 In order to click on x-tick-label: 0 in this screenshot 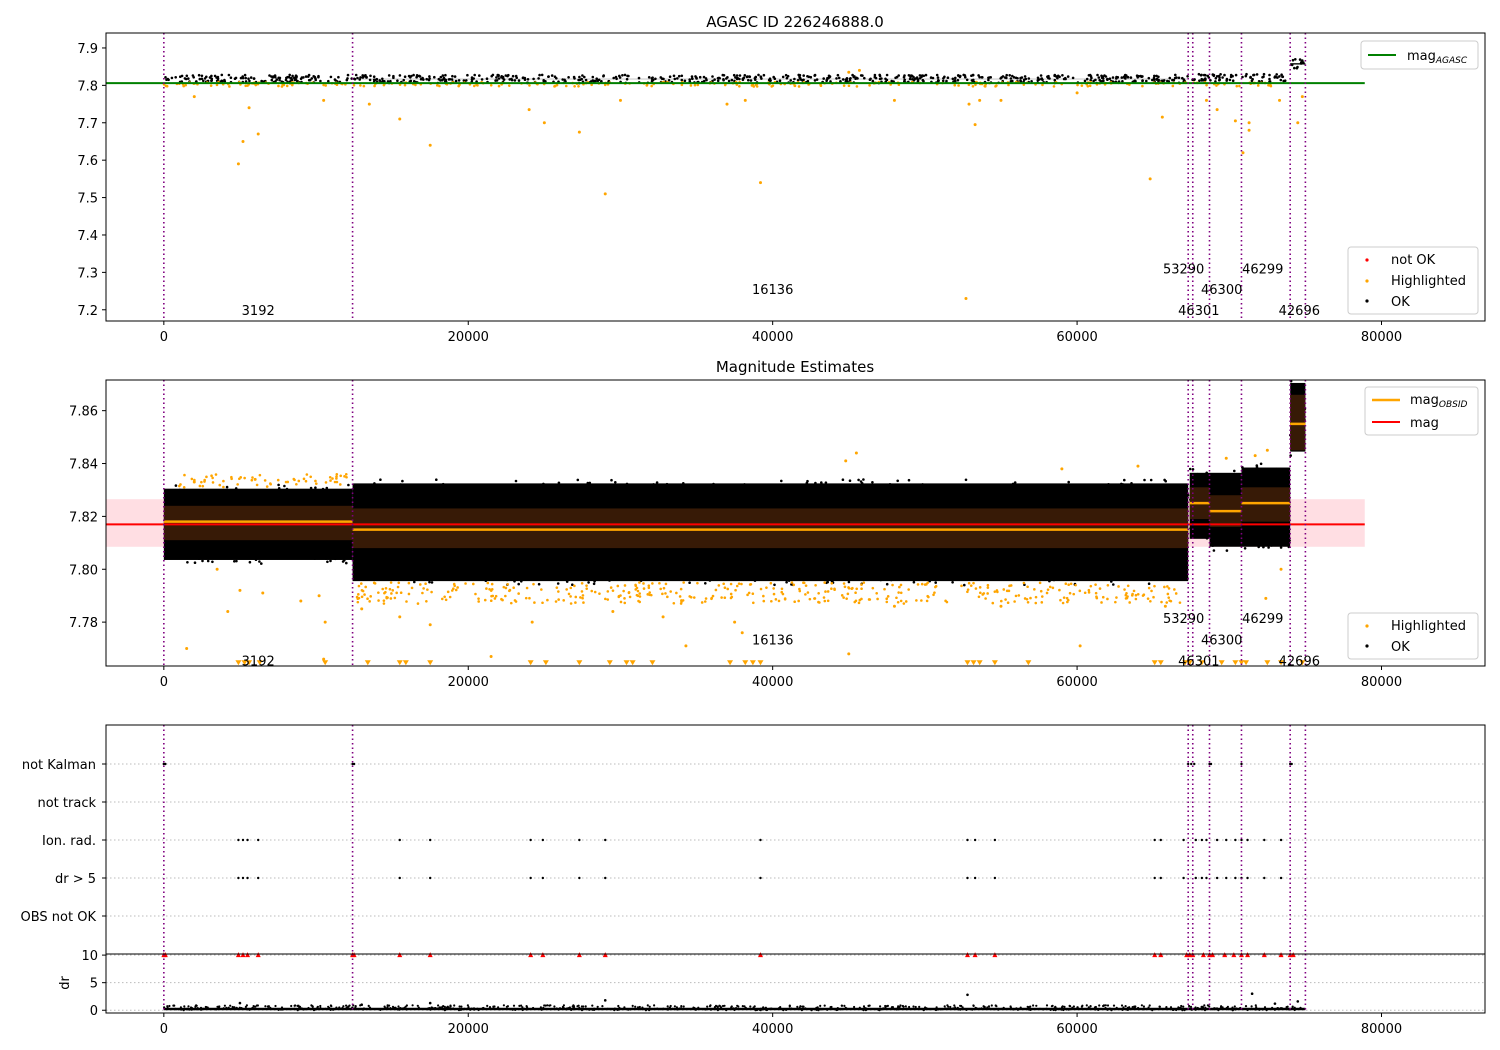, I will do `click(164, 1029)`.